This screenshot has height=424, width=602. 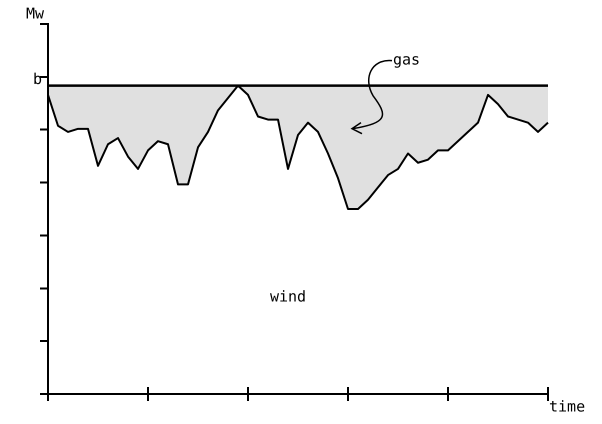 What do you see at coordinates (567, 406) in the screenshot?
I see `x-axis-title: time` at bounding box center [567, 406].